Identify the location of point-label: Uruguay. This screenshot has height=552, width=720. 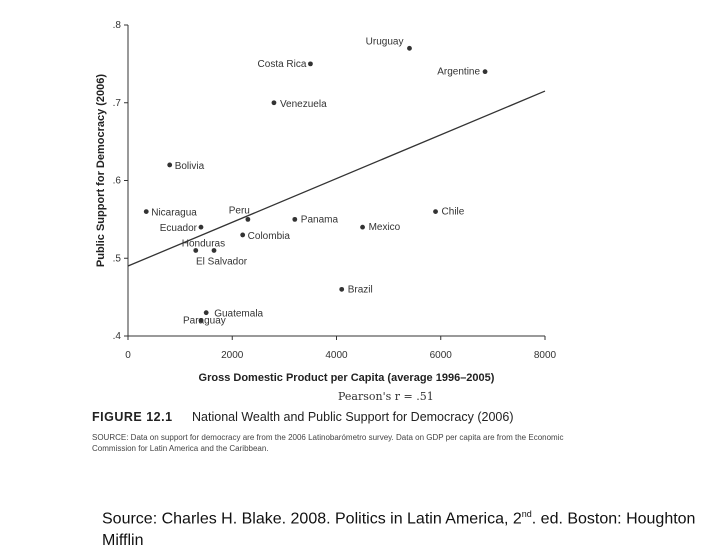
(385, 41).